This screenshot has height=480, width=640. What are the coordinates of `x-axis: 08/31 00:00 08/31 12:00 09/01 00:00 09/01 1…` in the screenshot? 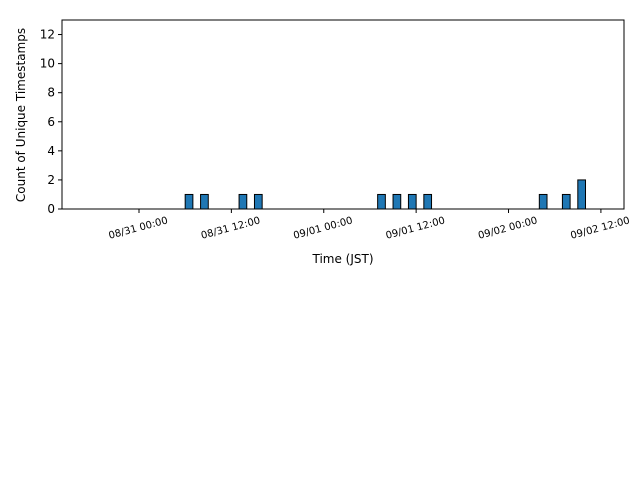 It's located at (369, 225).